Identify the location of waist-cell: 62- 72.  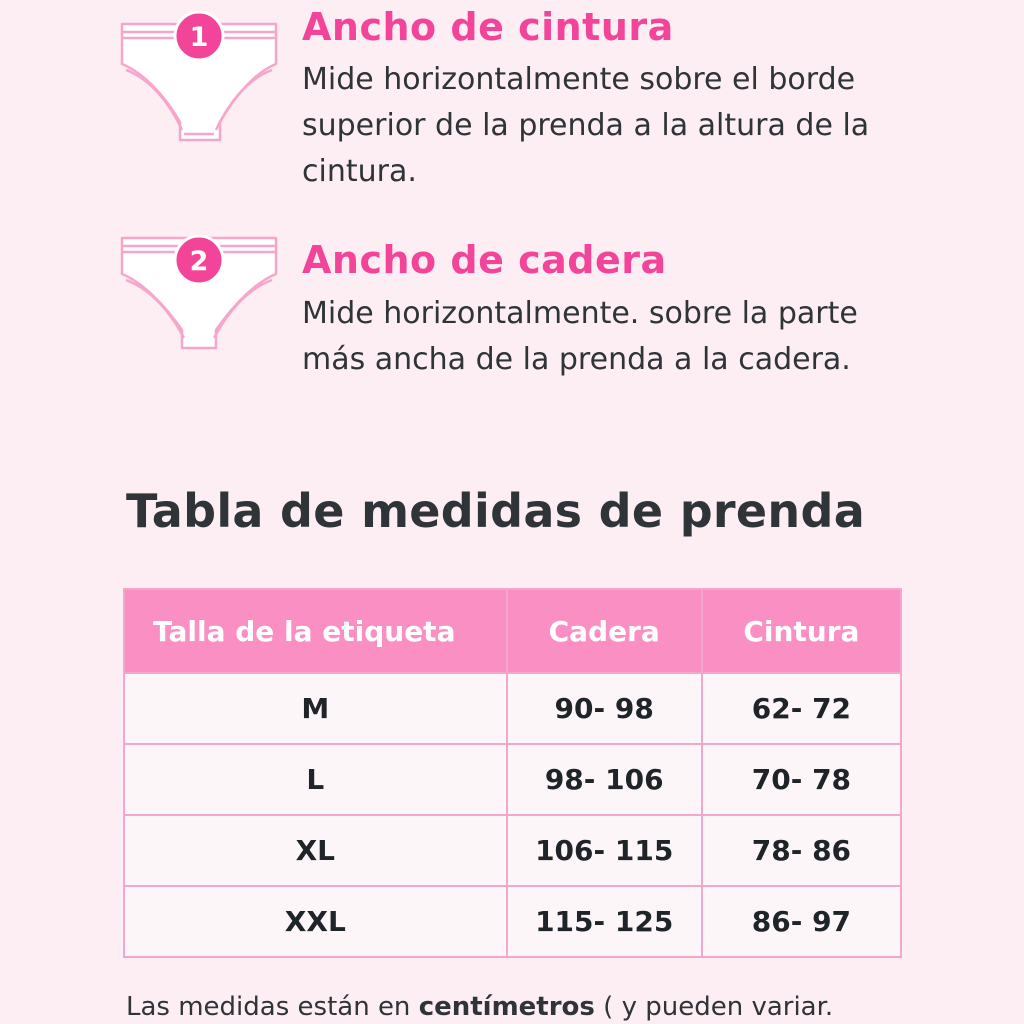
(801, 708).